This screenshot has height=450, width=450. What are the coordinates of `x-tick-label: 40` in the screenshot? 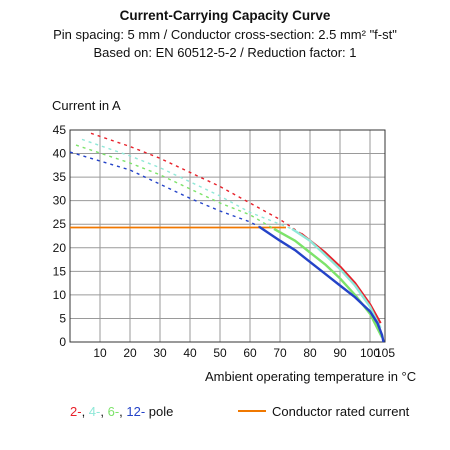 It's located at (190, 353).